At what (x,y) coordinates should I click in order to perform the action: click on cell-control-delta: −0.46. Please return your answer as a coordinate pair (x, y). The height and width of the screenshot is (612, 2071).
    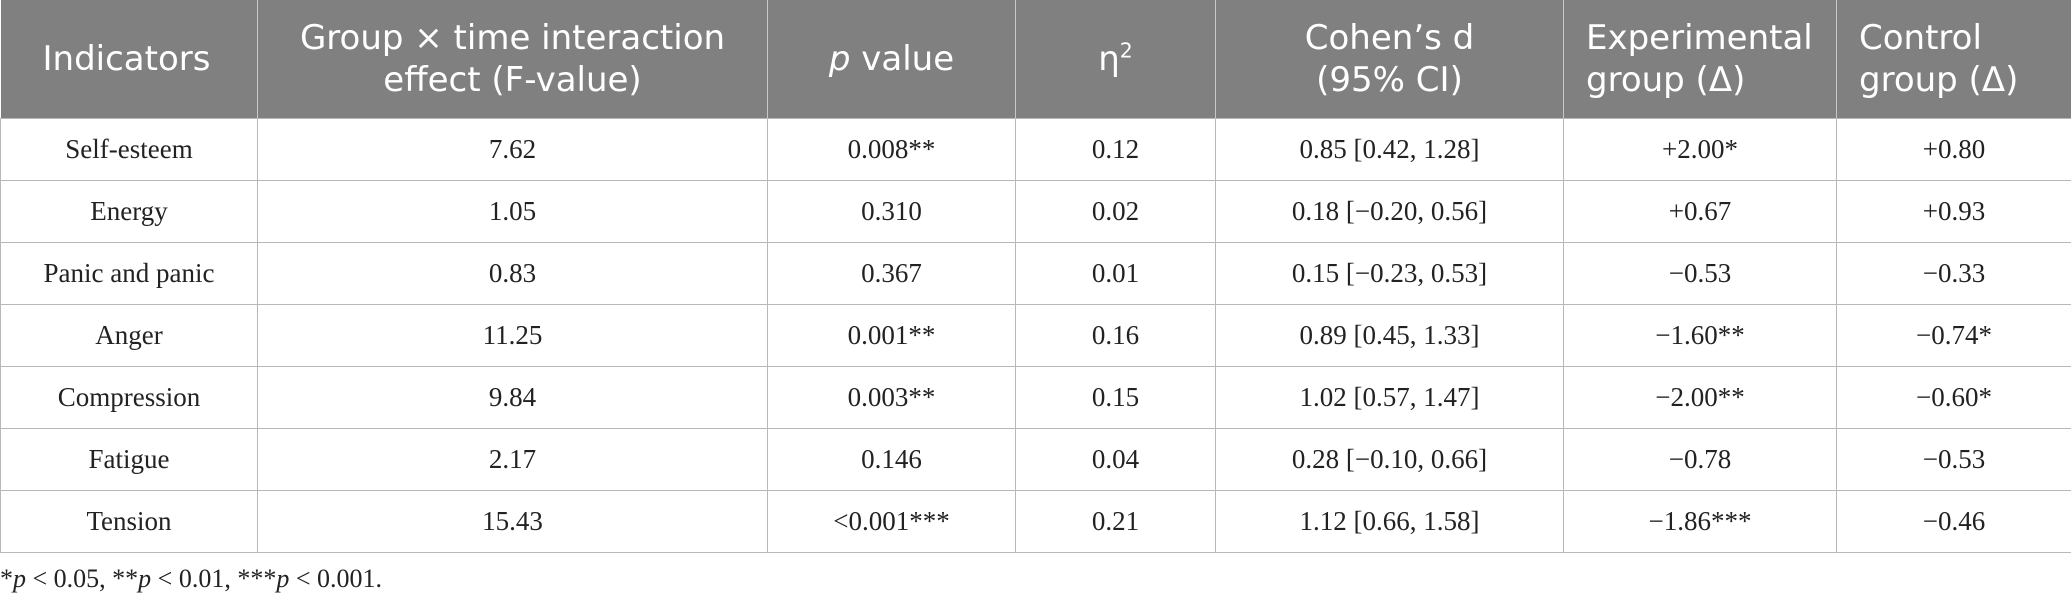
    Looking at the image, I should click on (1953, 521).